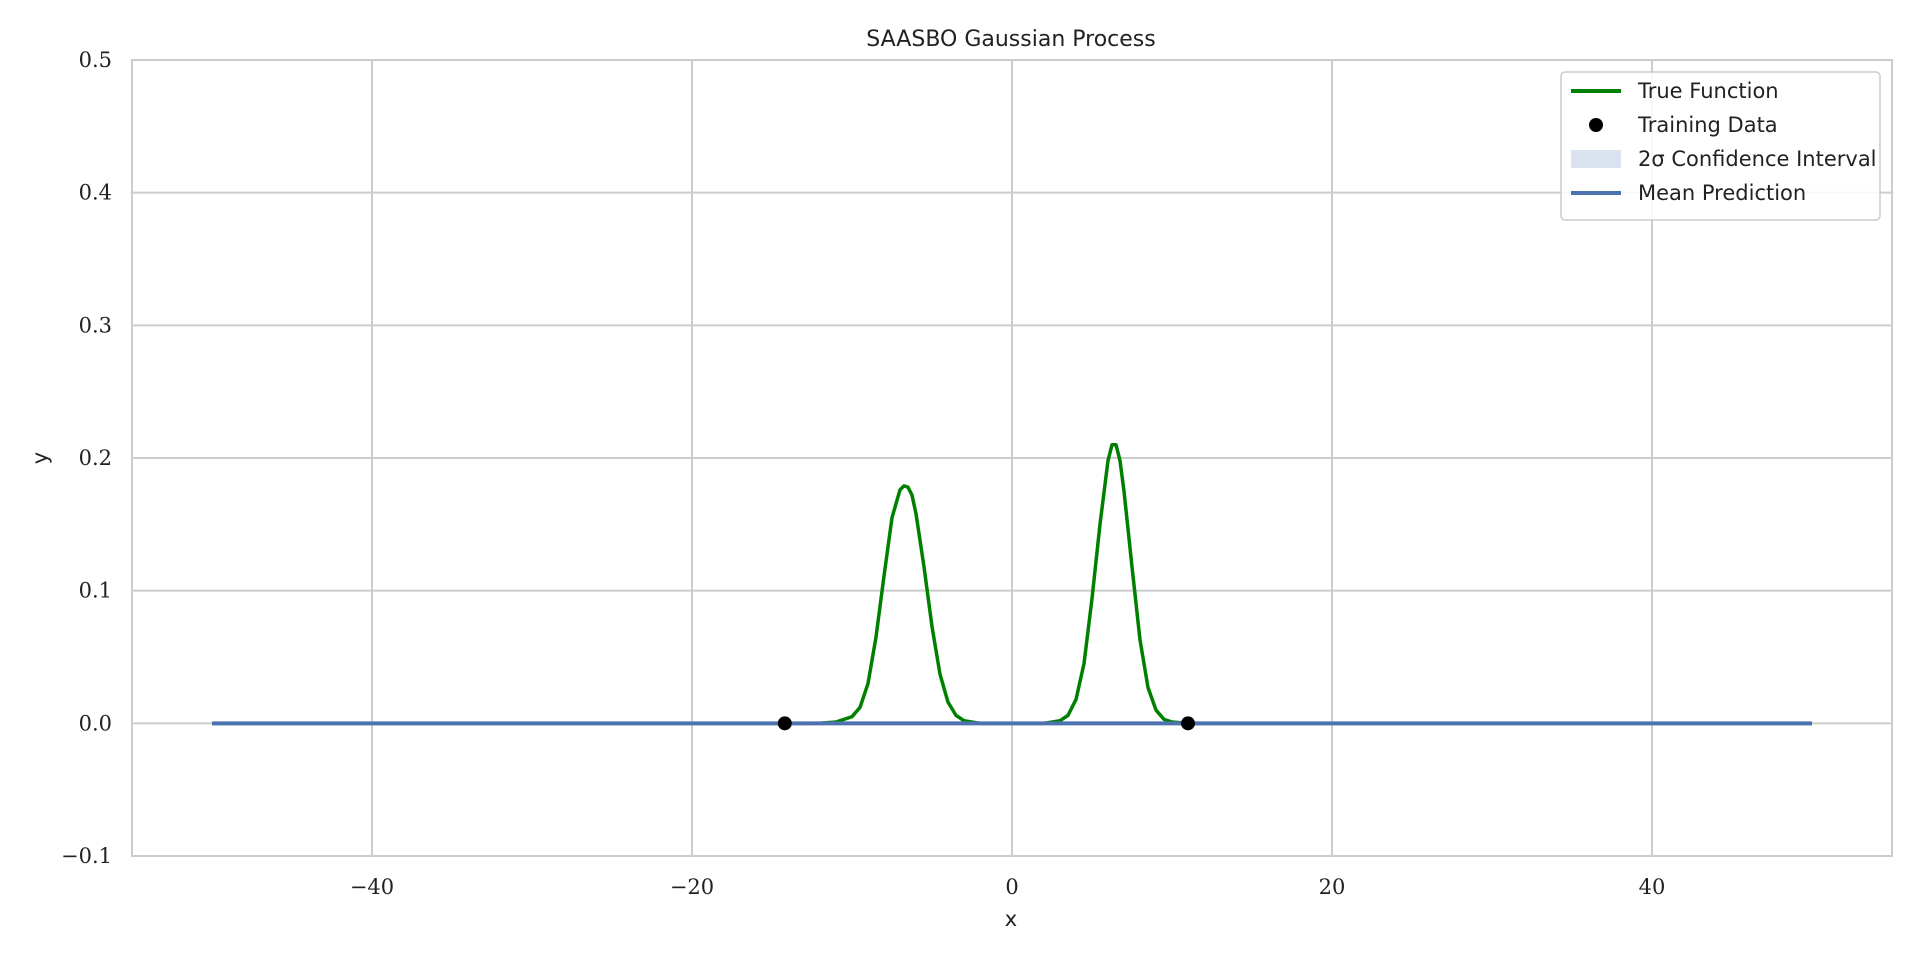 The width and height of the screenshot is (1920, 960). Describe the element at coordinates (86, 856) in the screenshot. I see `y-tick-label: −0.1` at that location.